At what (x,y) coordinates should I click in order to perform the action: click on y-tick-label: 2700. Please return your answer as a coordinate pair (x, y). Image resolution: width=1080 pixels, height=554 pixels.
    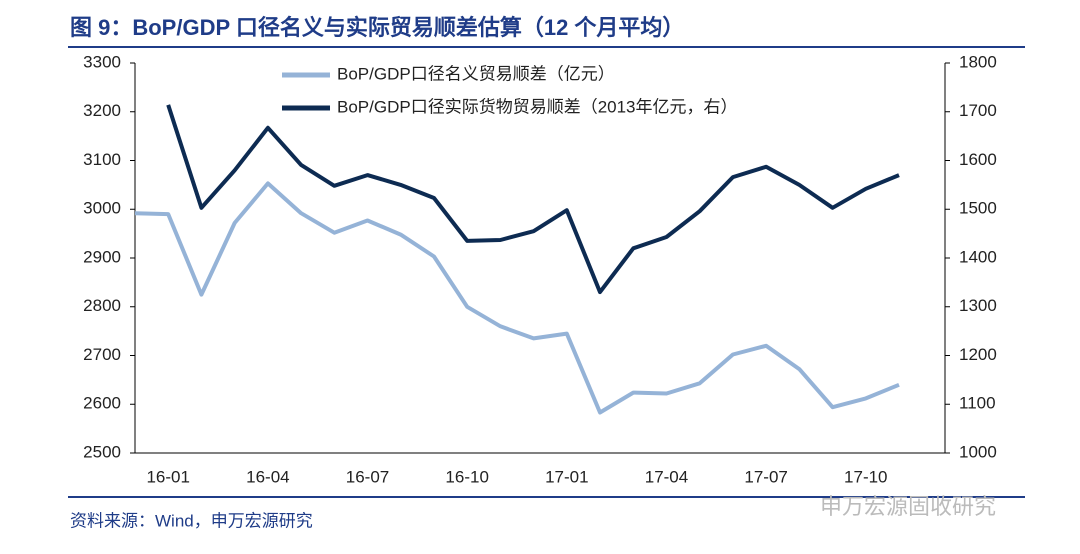
    Looking at the image, I should click on (102, 354).